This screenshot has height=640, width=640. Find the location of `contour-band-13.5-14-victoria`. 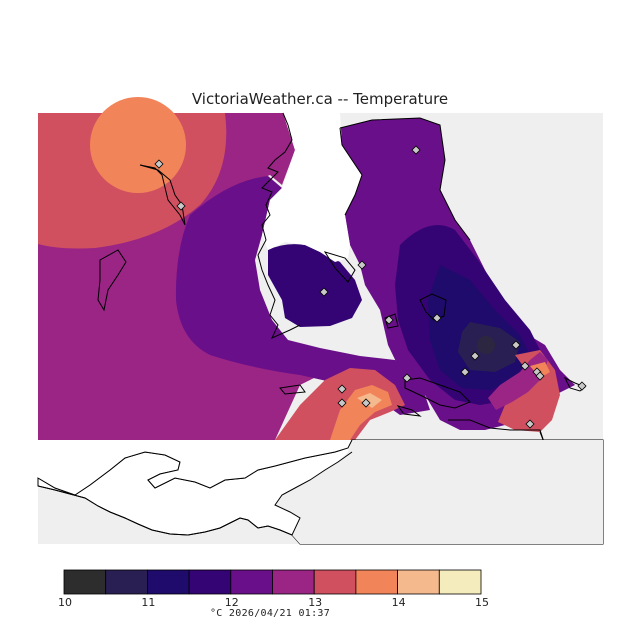

contour-band-13.5-14-victoria is located at coordinates (540, 370).